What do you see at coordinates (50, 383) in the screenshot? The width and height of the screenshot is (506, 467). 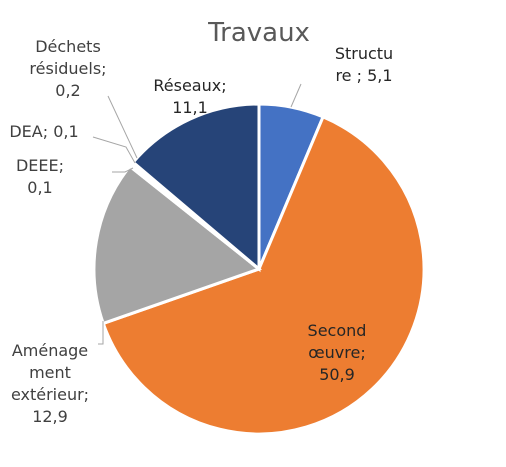 I see `data-label: Aménage ment extérieur; 12,9` at bounding box center [50, 383].